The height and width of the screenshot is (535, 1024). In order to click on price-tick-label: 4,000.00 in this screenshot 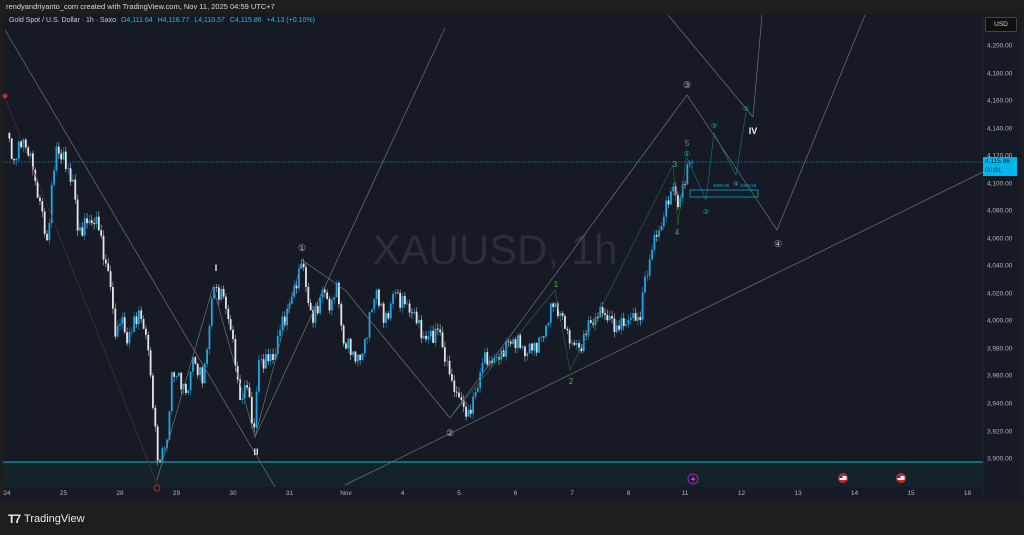, I will do `click(1000, 321)`.